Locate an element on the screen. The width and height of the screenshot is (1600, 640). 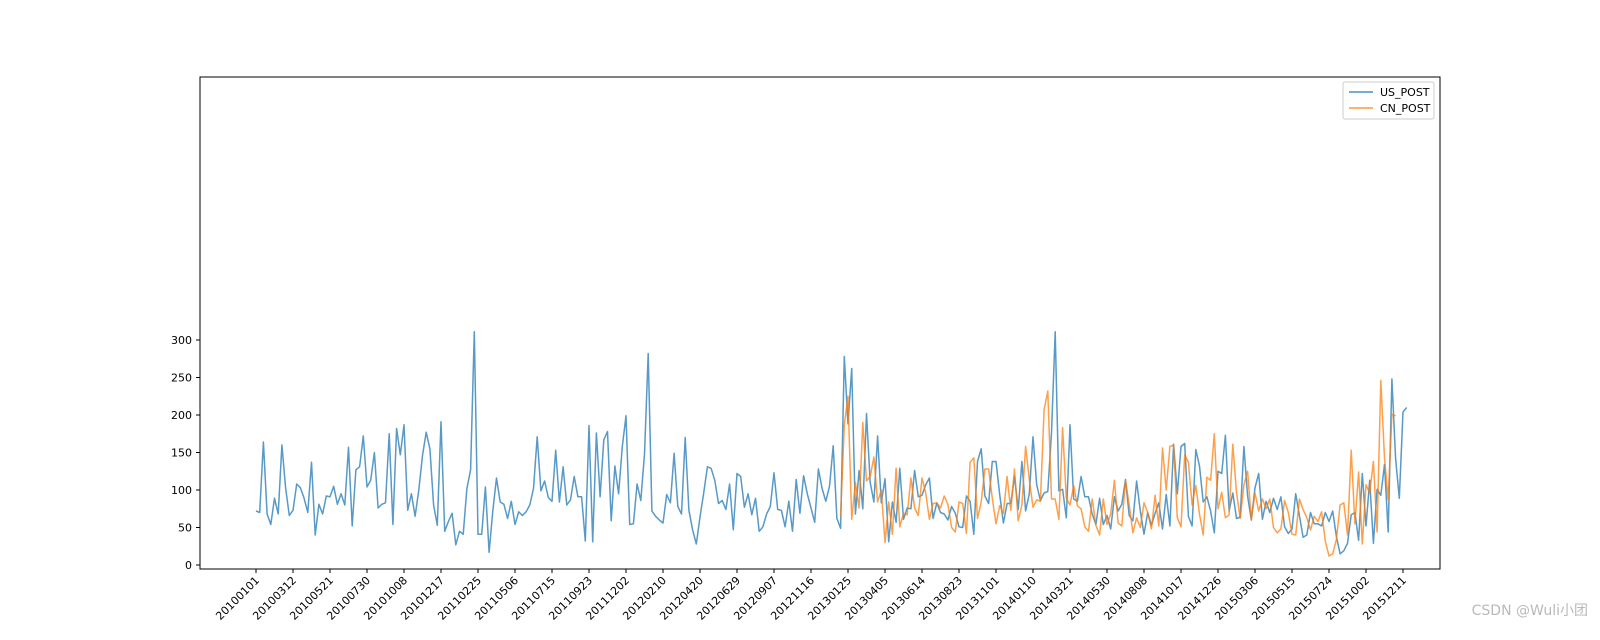
series-line-cn-post is located at coordinates (1117, 468).